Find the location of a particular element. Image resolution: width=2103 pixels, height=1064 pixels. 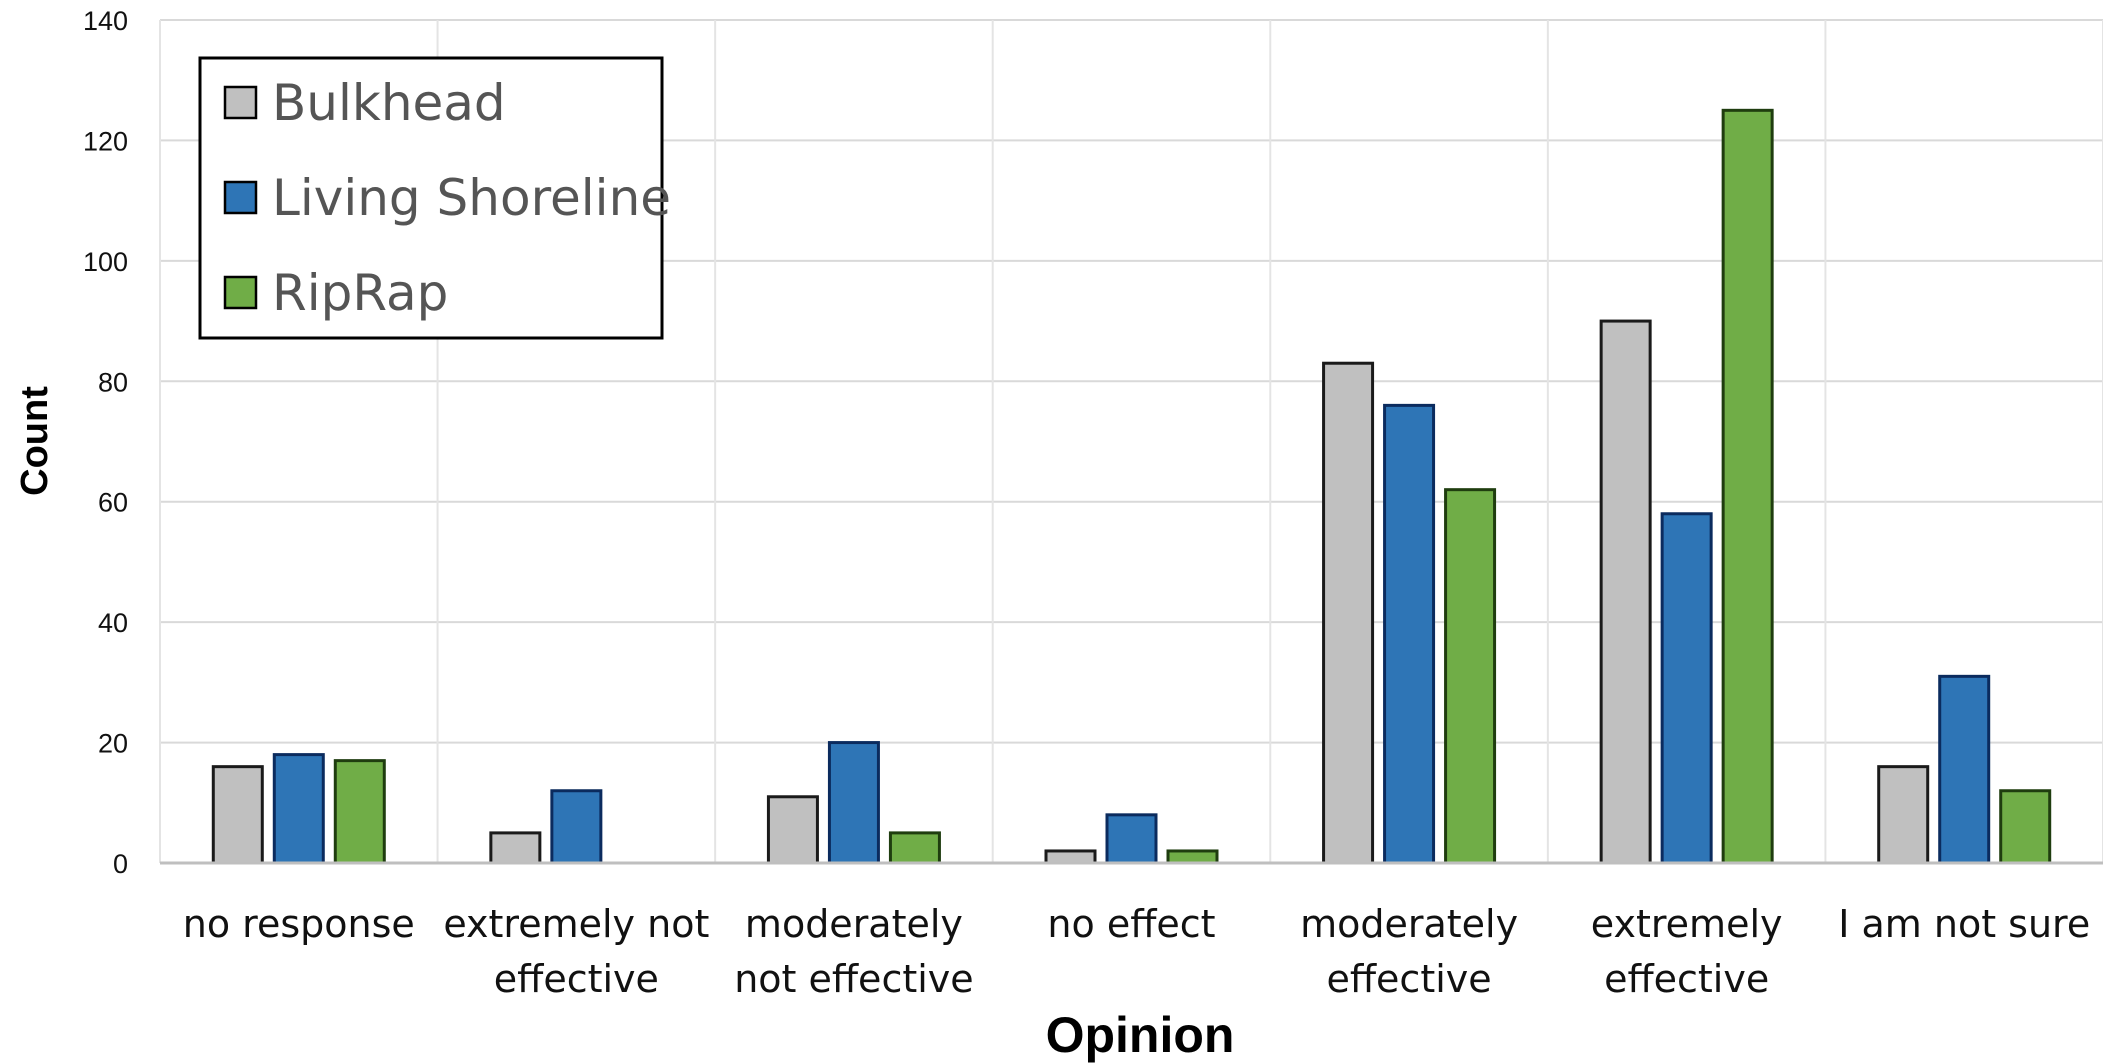

legend-box is located at coordinates (431, 198).